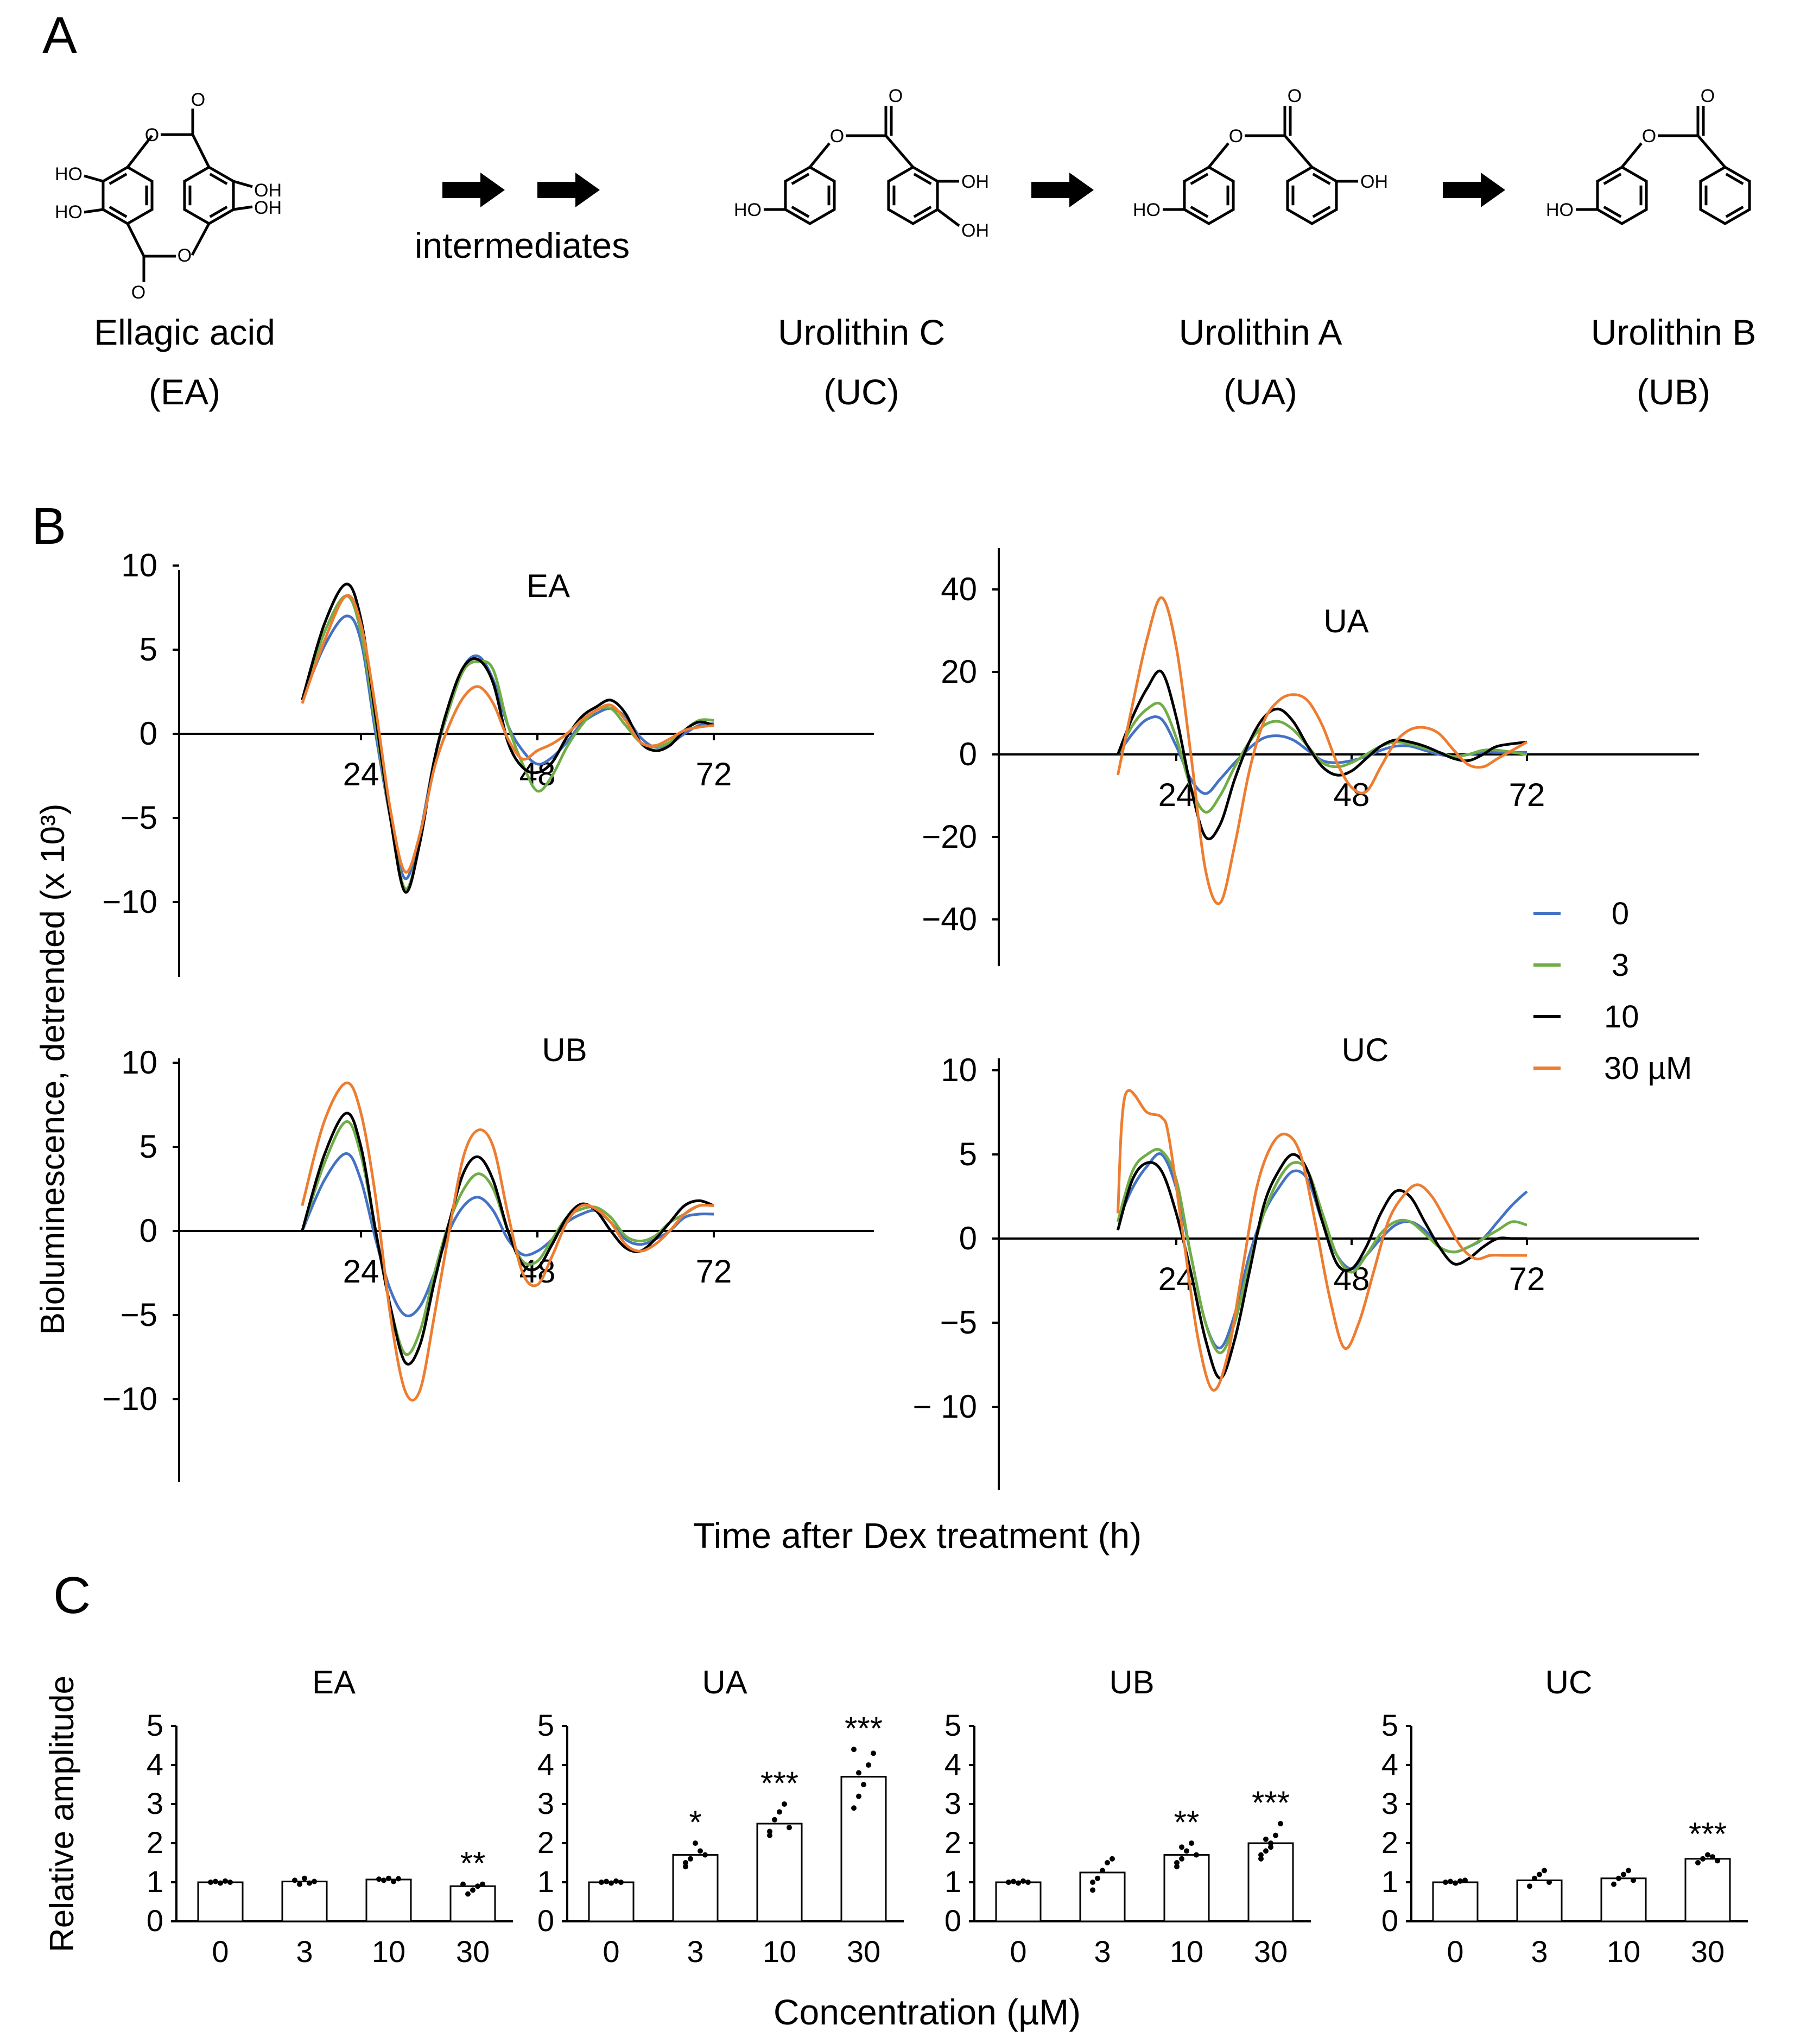 The image size is (1794, 2044). Describe the element at coordinates (69, 174) in the screenshot. I see `ea-ho-1-label: HO` at that location.